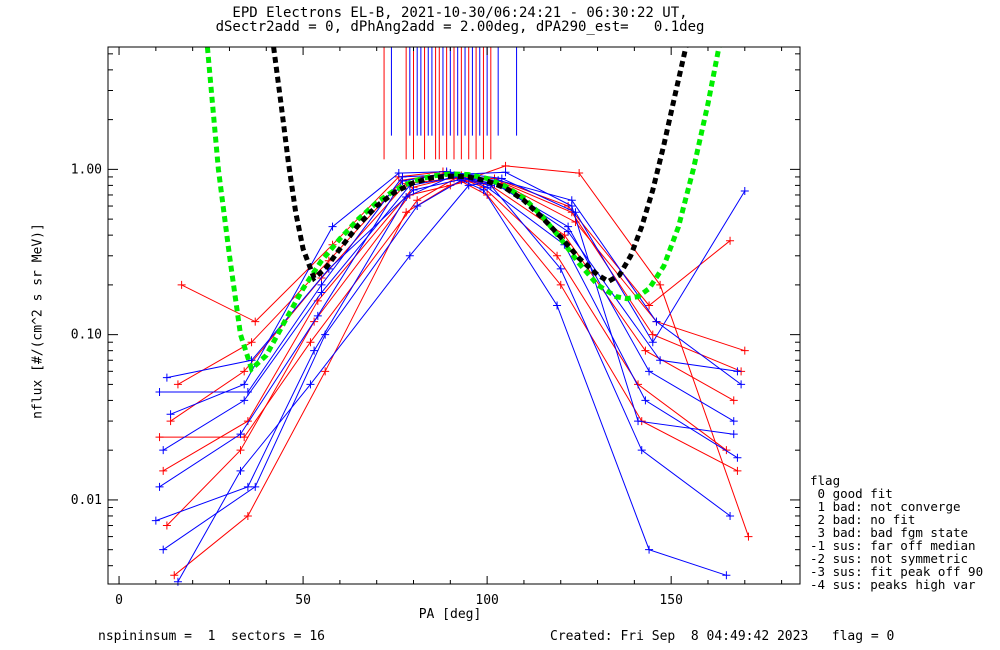  Describe the element at coordinates (897, 571) in the screenshot. I see `flag-legend-item: -3 sus: fit peak off 90` at that location.